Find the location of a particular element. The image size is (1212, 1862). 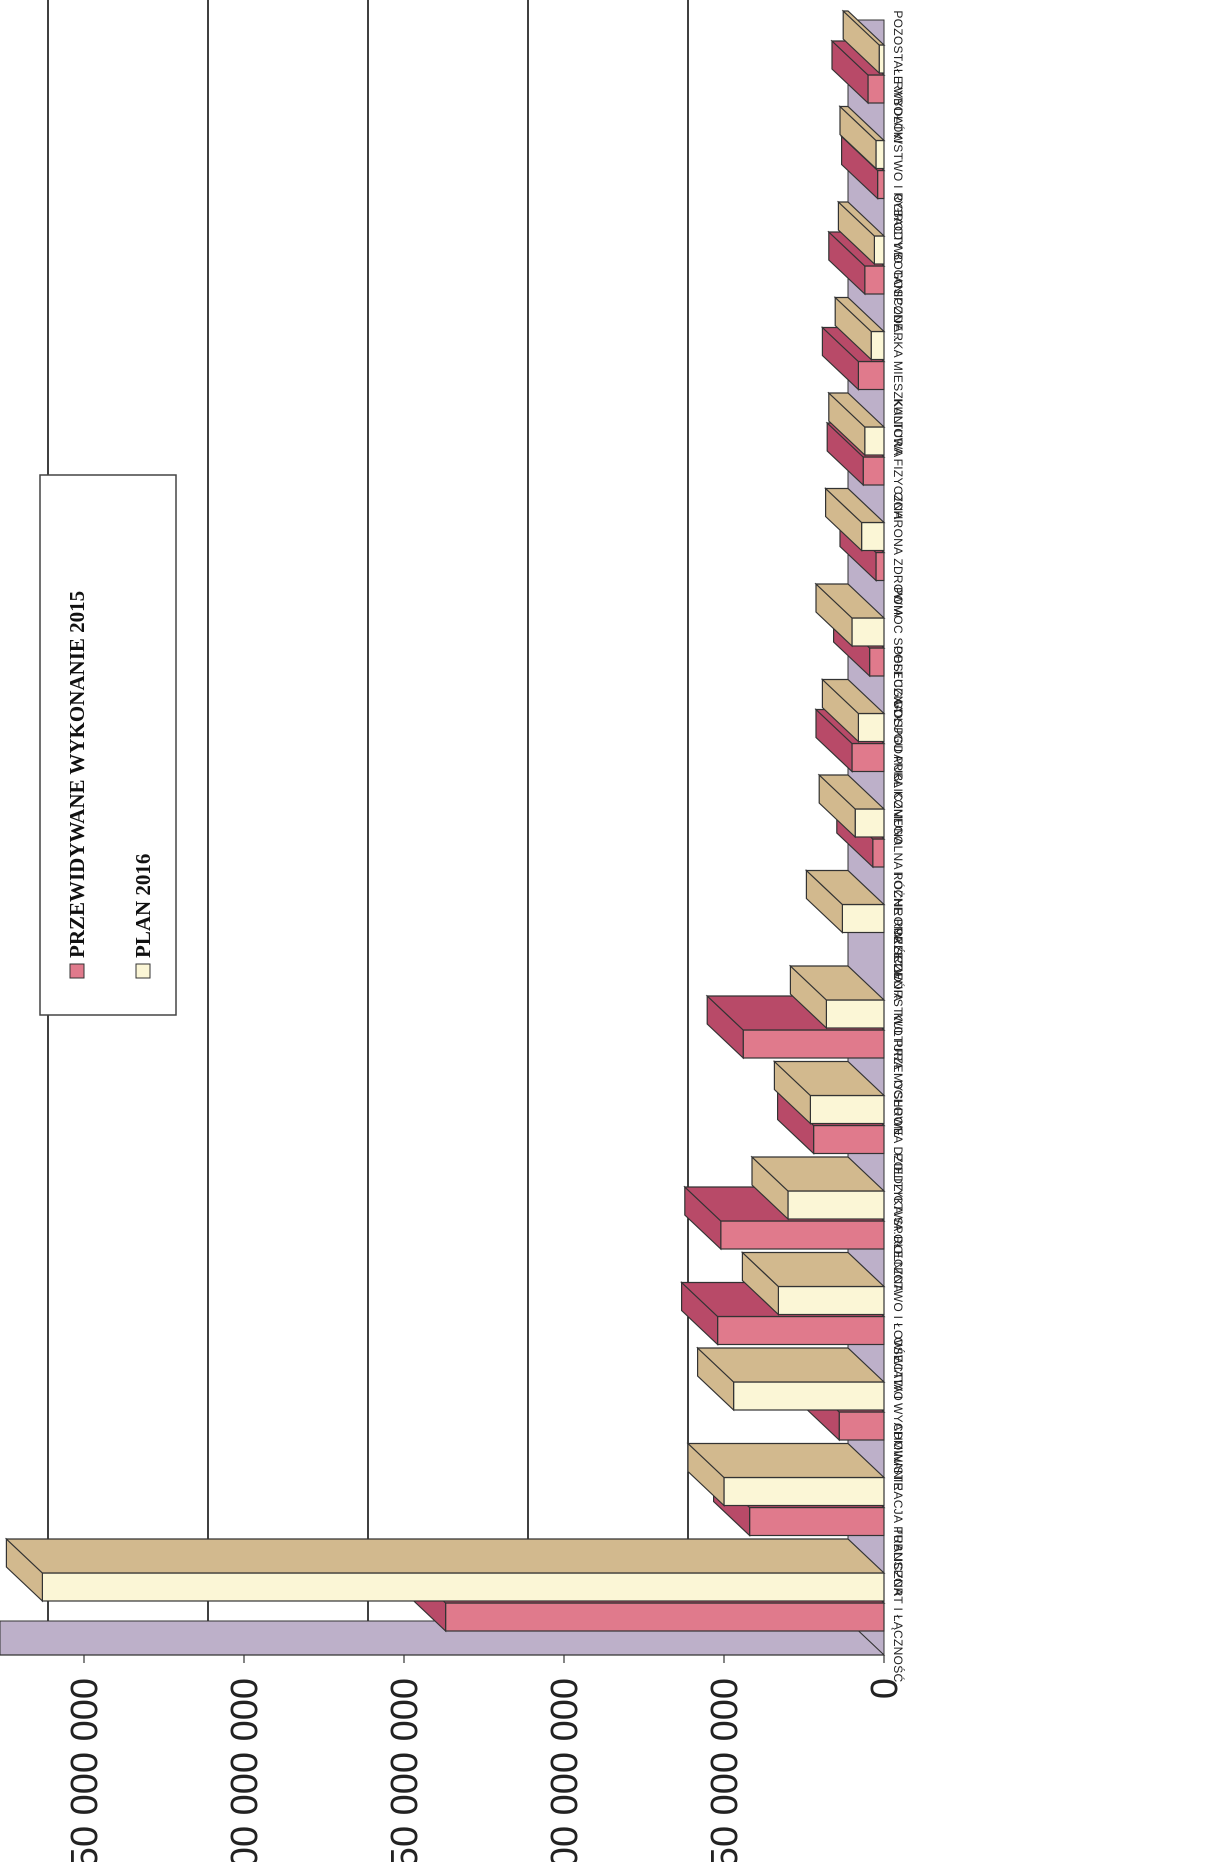

category-label: POZOSTAŁE WYDATKI is located at coordinates (898, 76).